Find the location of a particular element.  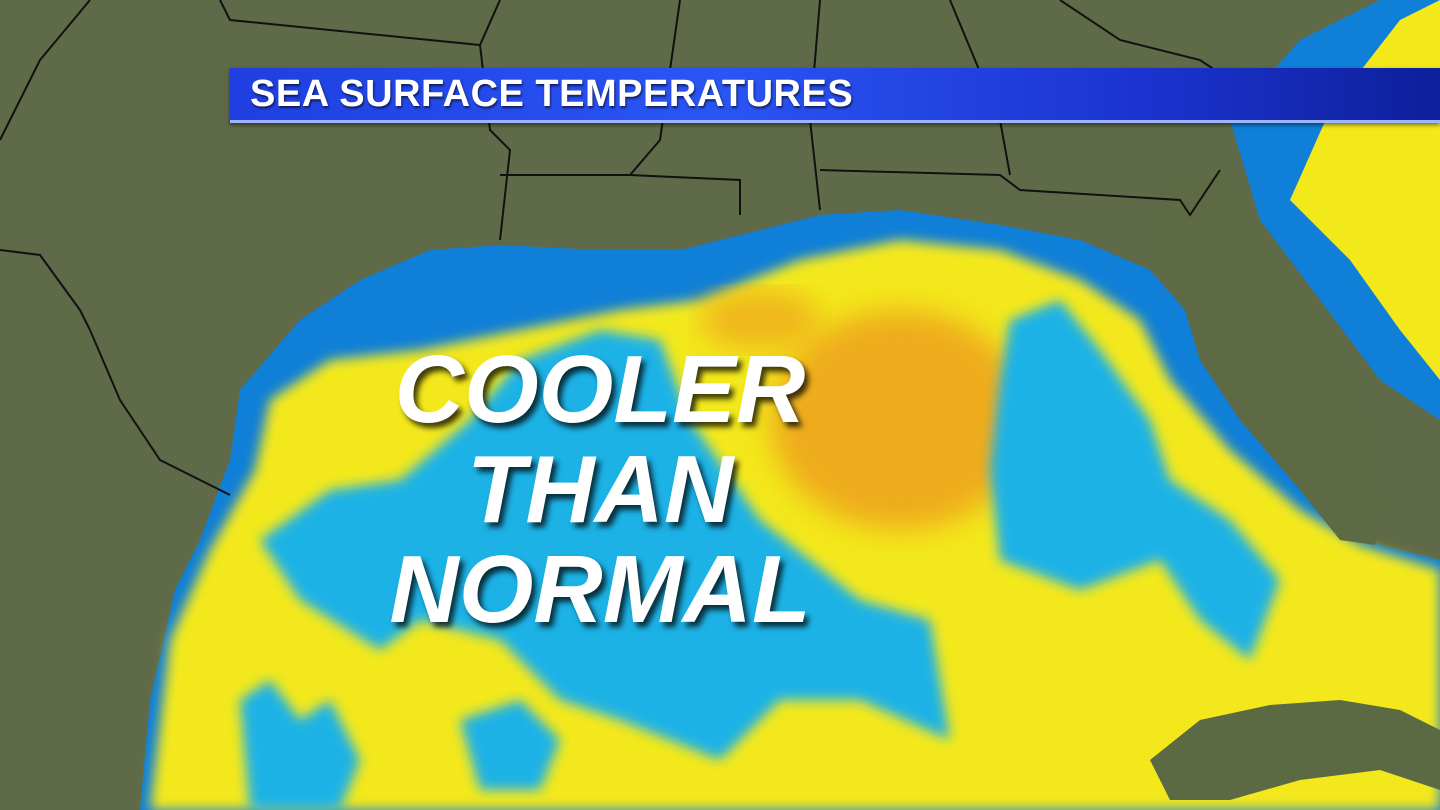

headline: COOLER THAN NORMAL is located at coordinates (600, 490).